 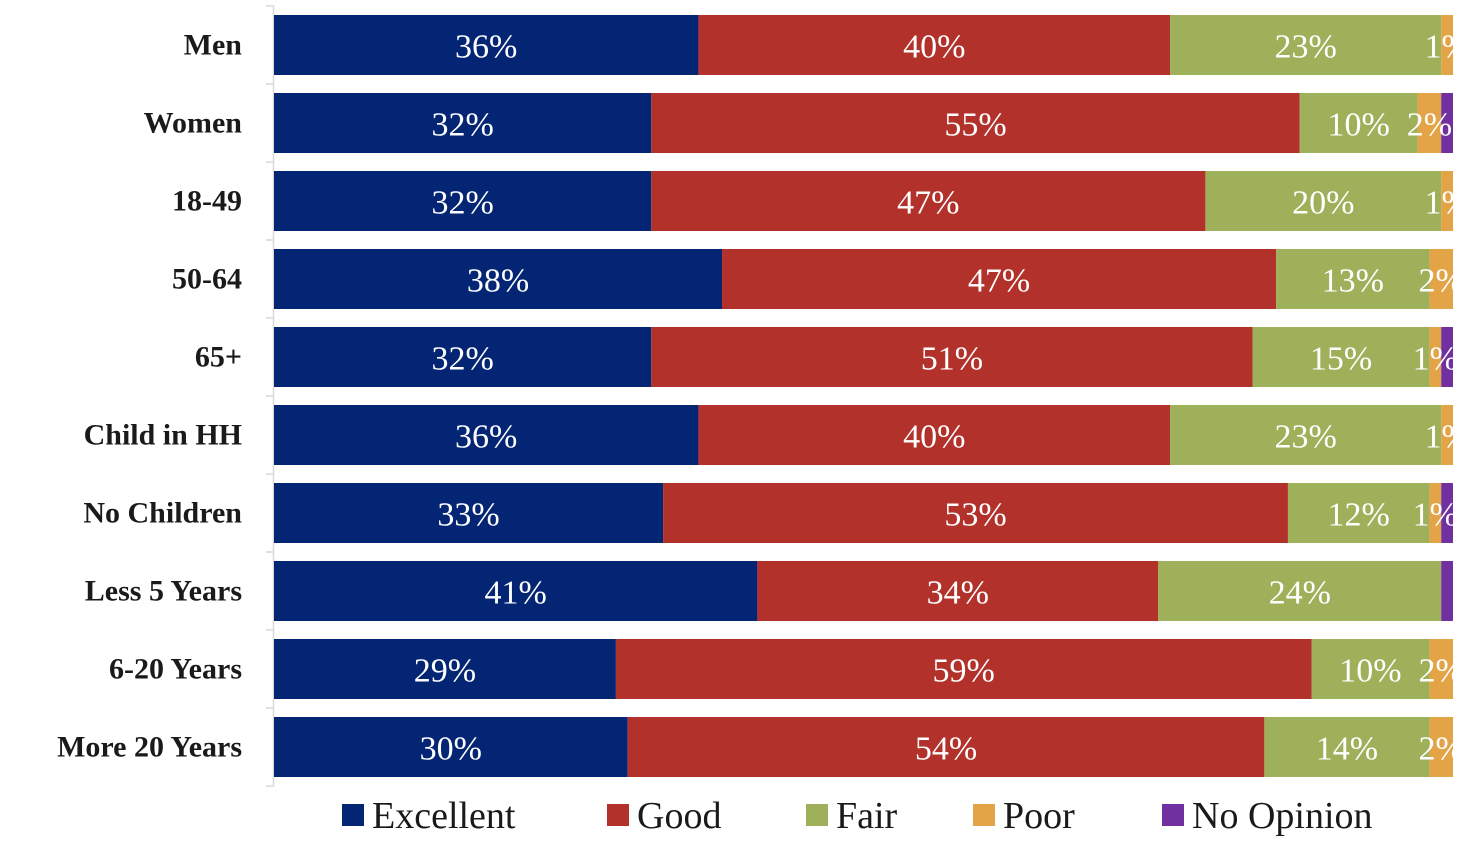 I want to click on axis-layer, so click(x=270, y=396).